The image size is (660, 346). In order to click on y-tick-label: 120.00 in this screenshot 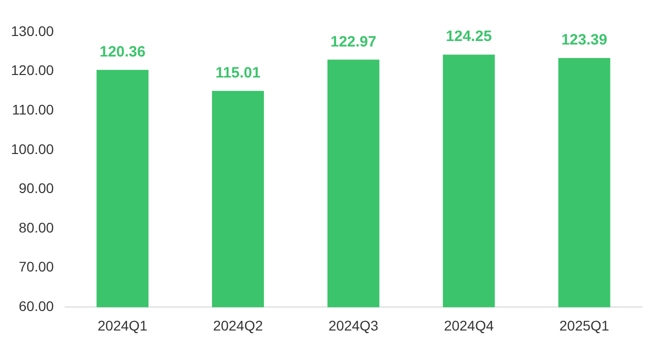, I will do `click(32, 70)`.